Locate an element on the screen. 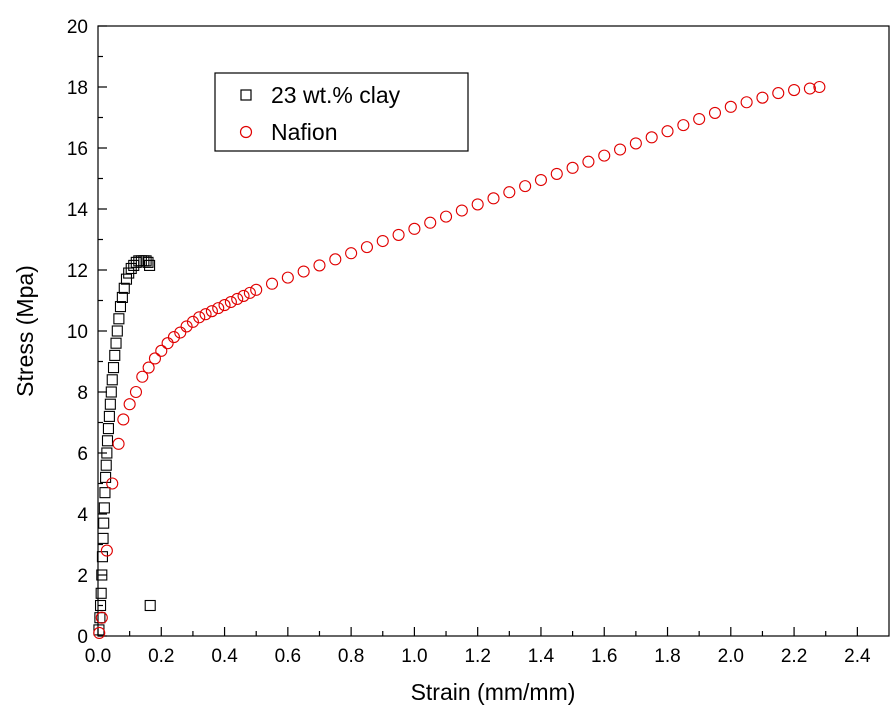  x-tick-label: 0.4 is located at coordinates (224, 656).